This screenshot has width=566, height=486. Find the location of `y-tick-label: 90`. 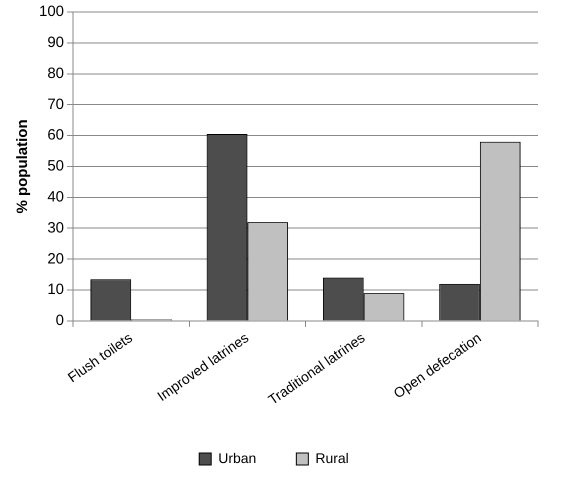

y-tick-label: 90 is located at coordinates (55, 43).